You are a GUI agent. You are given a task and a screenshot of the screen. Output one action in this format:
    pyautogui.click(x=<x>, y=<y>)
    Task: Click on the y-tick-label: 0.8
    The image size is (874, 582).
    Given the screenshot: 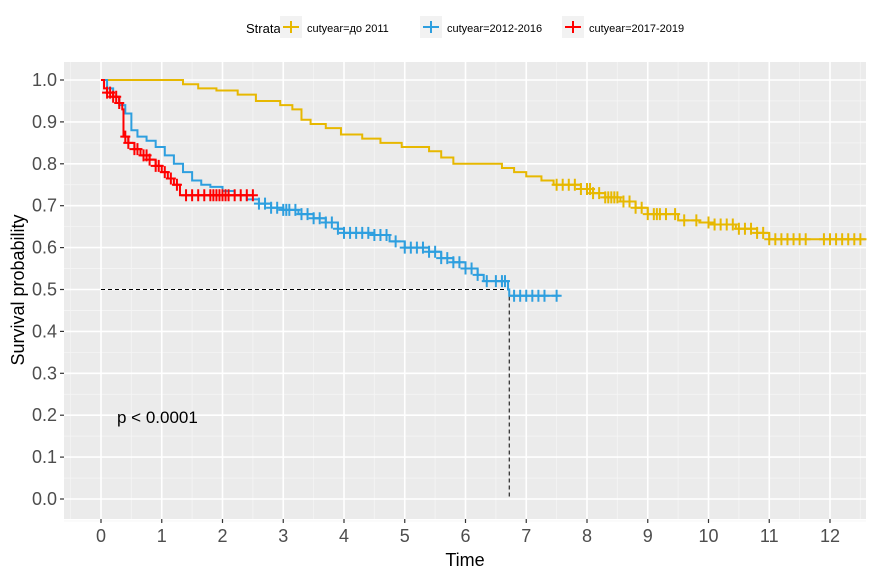 What is the action you would take?
    pyautogui.click(x=44, y=164)
    